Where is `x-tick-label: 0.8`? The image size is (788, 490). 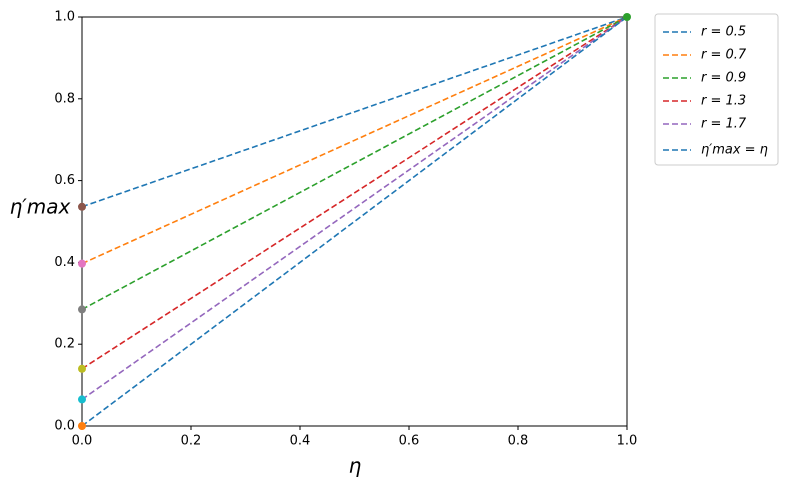
x-tick-label: 0.8 is located at coordinates (518, 441).